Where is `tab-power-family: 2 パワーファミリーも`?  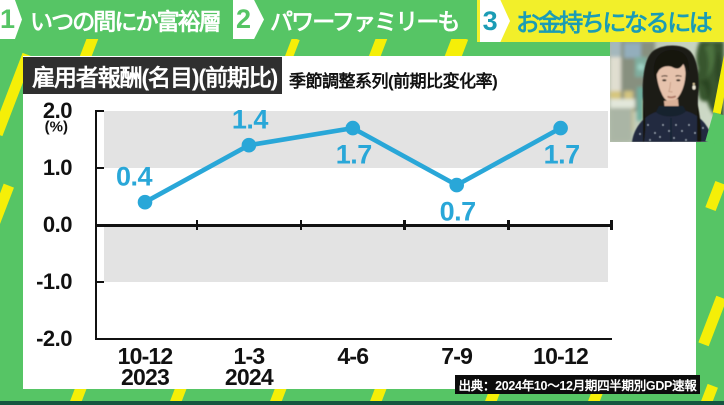 tab-power-family: 2 パワーファミリーも is located at coordinates (355, 19).